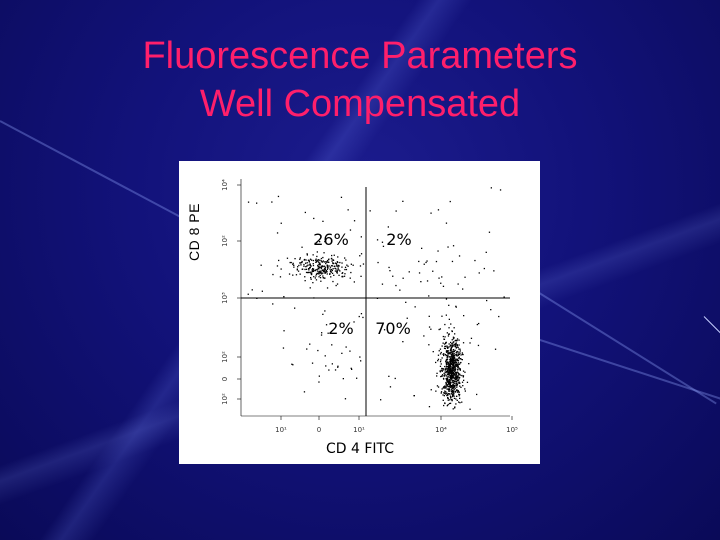 The width and height of the screenshot is (720, 540). What do you see at coordinates (225, 357) in the screenshot?
I see `y-tick-label: 10²` at bounding box center [225, 357].